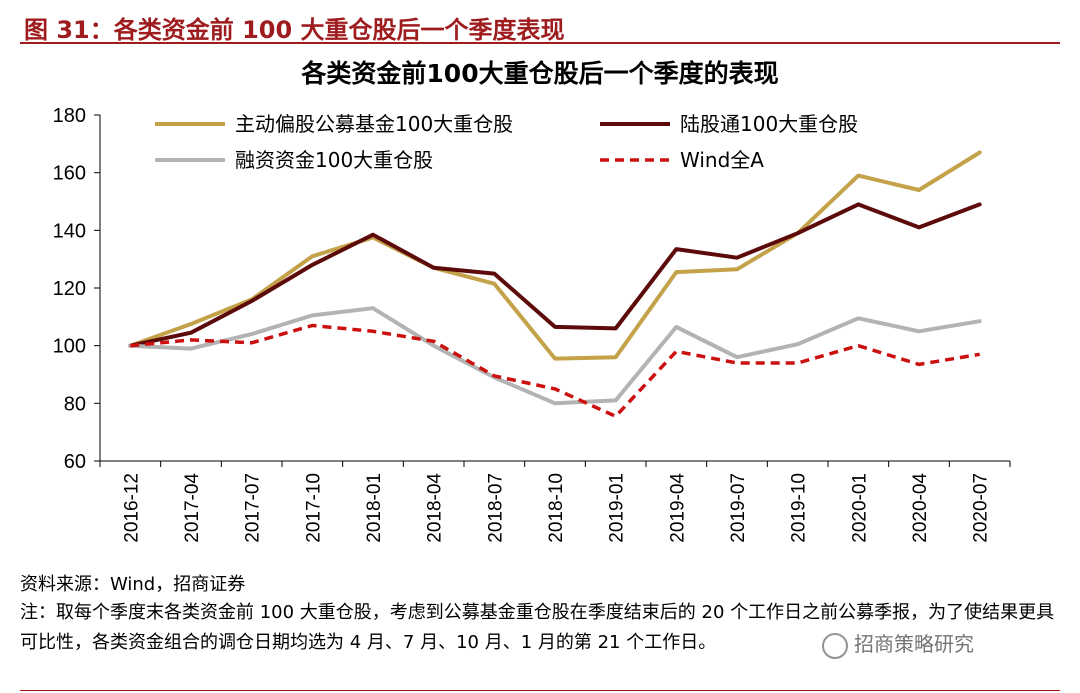 The image size is (1080, 693). I want to click on y-tick-label: 140, so click(69, 231).